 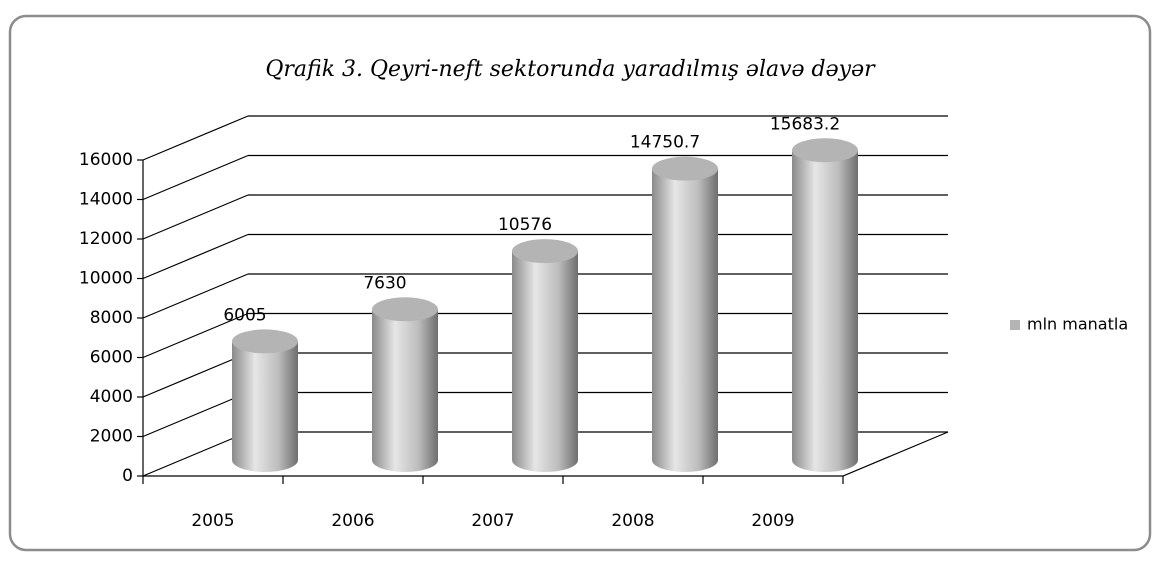 What do you see at coordinates (525, 225) in the screenshot?
I see `data-label: 10576` at bounding box center [525, 225].